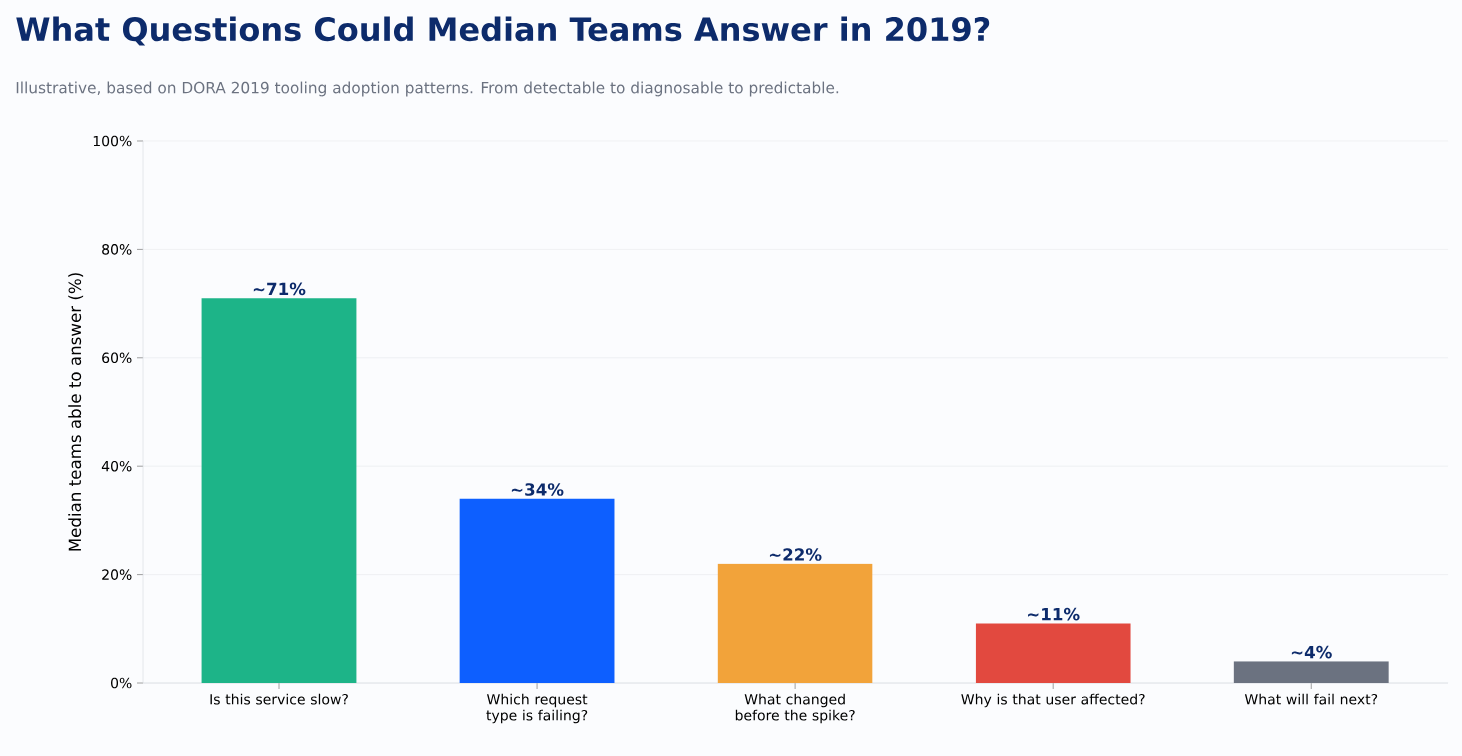 The height and width of the screenshot is (756, 1462). What do you see at coordinates (537, 489) in the screenshot?
I see `data-label: ~34%` at bounding box center [537, 489].